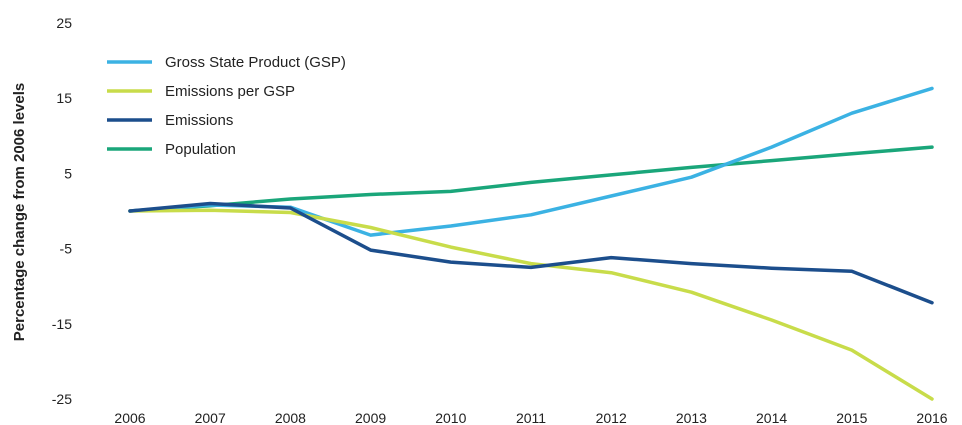  I want to click on y-tick-label: -15, so click(62, 324).